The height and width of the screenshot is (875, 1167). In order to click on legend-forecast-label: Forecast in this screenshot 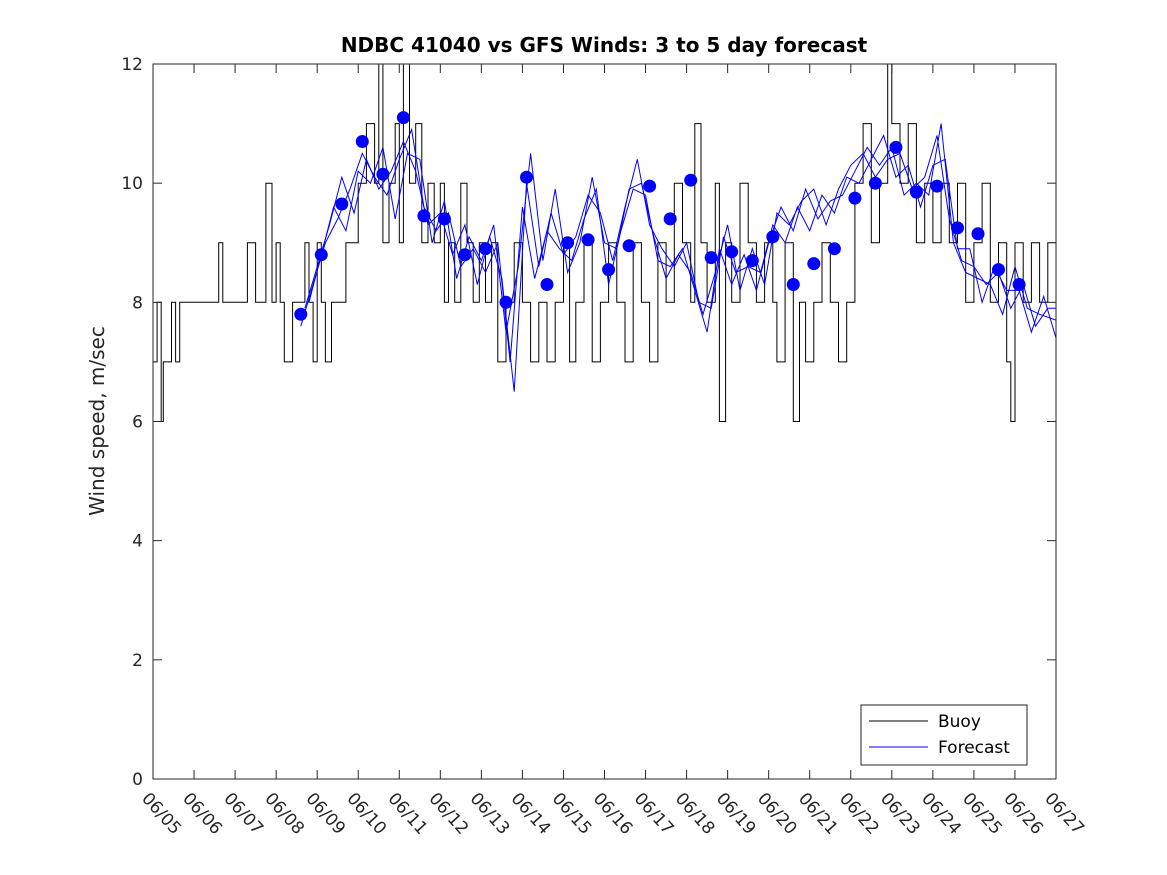, I will do `click(974, 748)`.